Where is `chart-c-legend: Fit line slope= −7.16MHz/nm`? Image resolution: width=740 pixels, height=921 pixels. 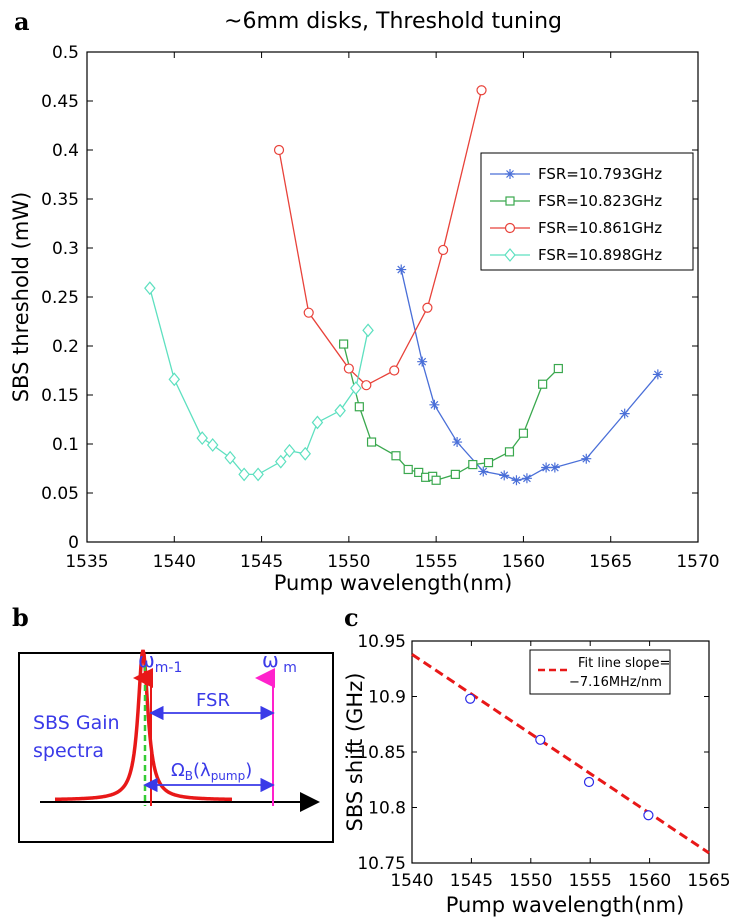
chart-c-legend: Fit line slope= −7.16MHz/nm is located at coordinates (600, 672).